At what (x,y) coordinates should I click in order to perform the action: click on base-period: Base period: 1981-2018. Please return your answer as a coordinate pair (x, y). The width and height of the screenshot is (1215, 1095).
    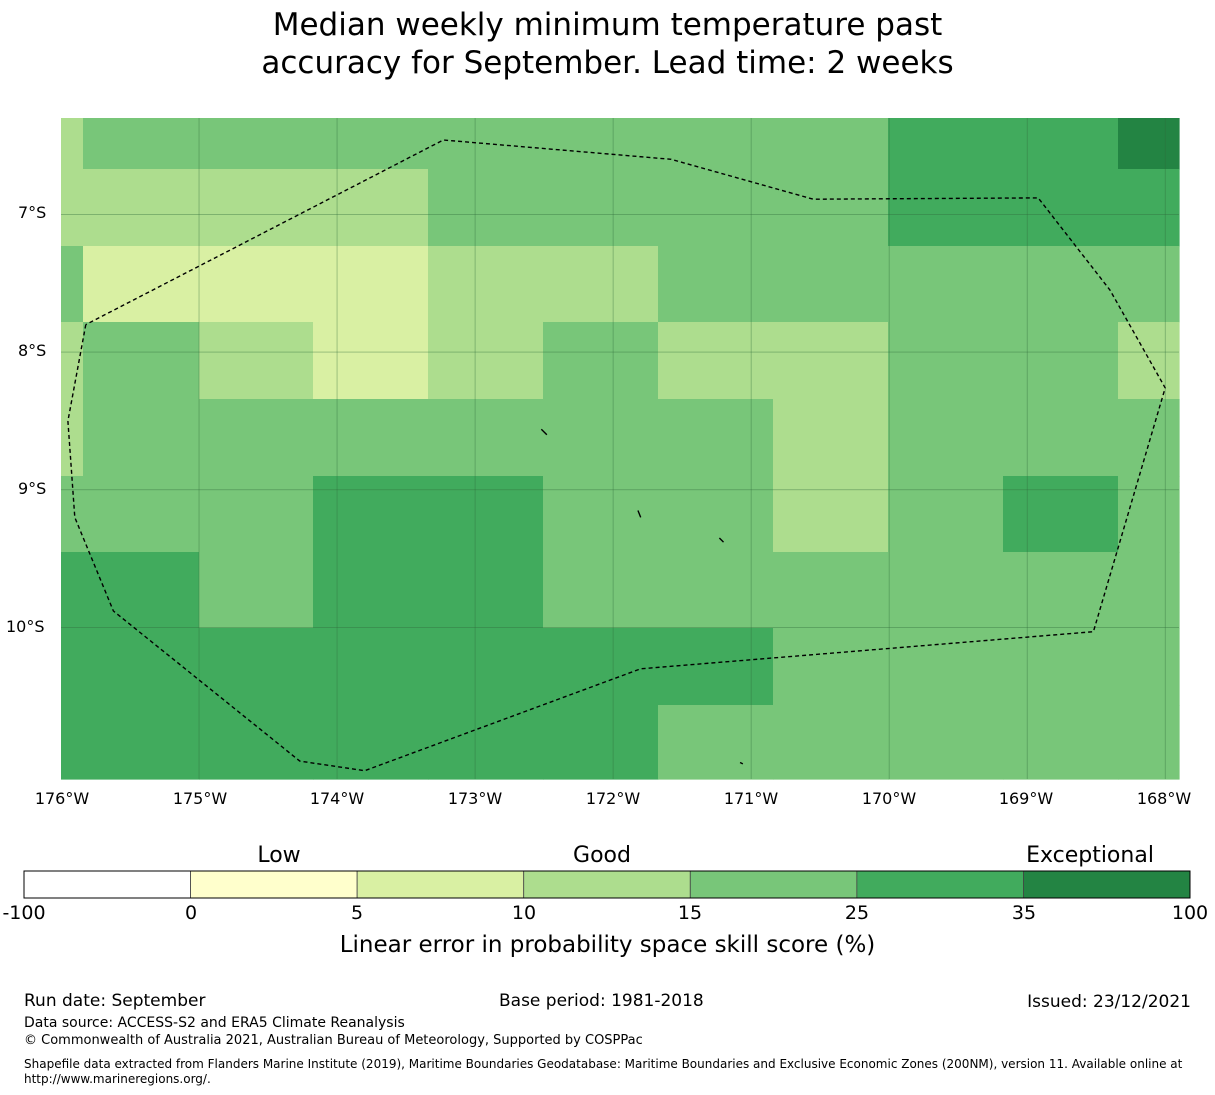
    Looking at the image, I should click on (601, 1001).